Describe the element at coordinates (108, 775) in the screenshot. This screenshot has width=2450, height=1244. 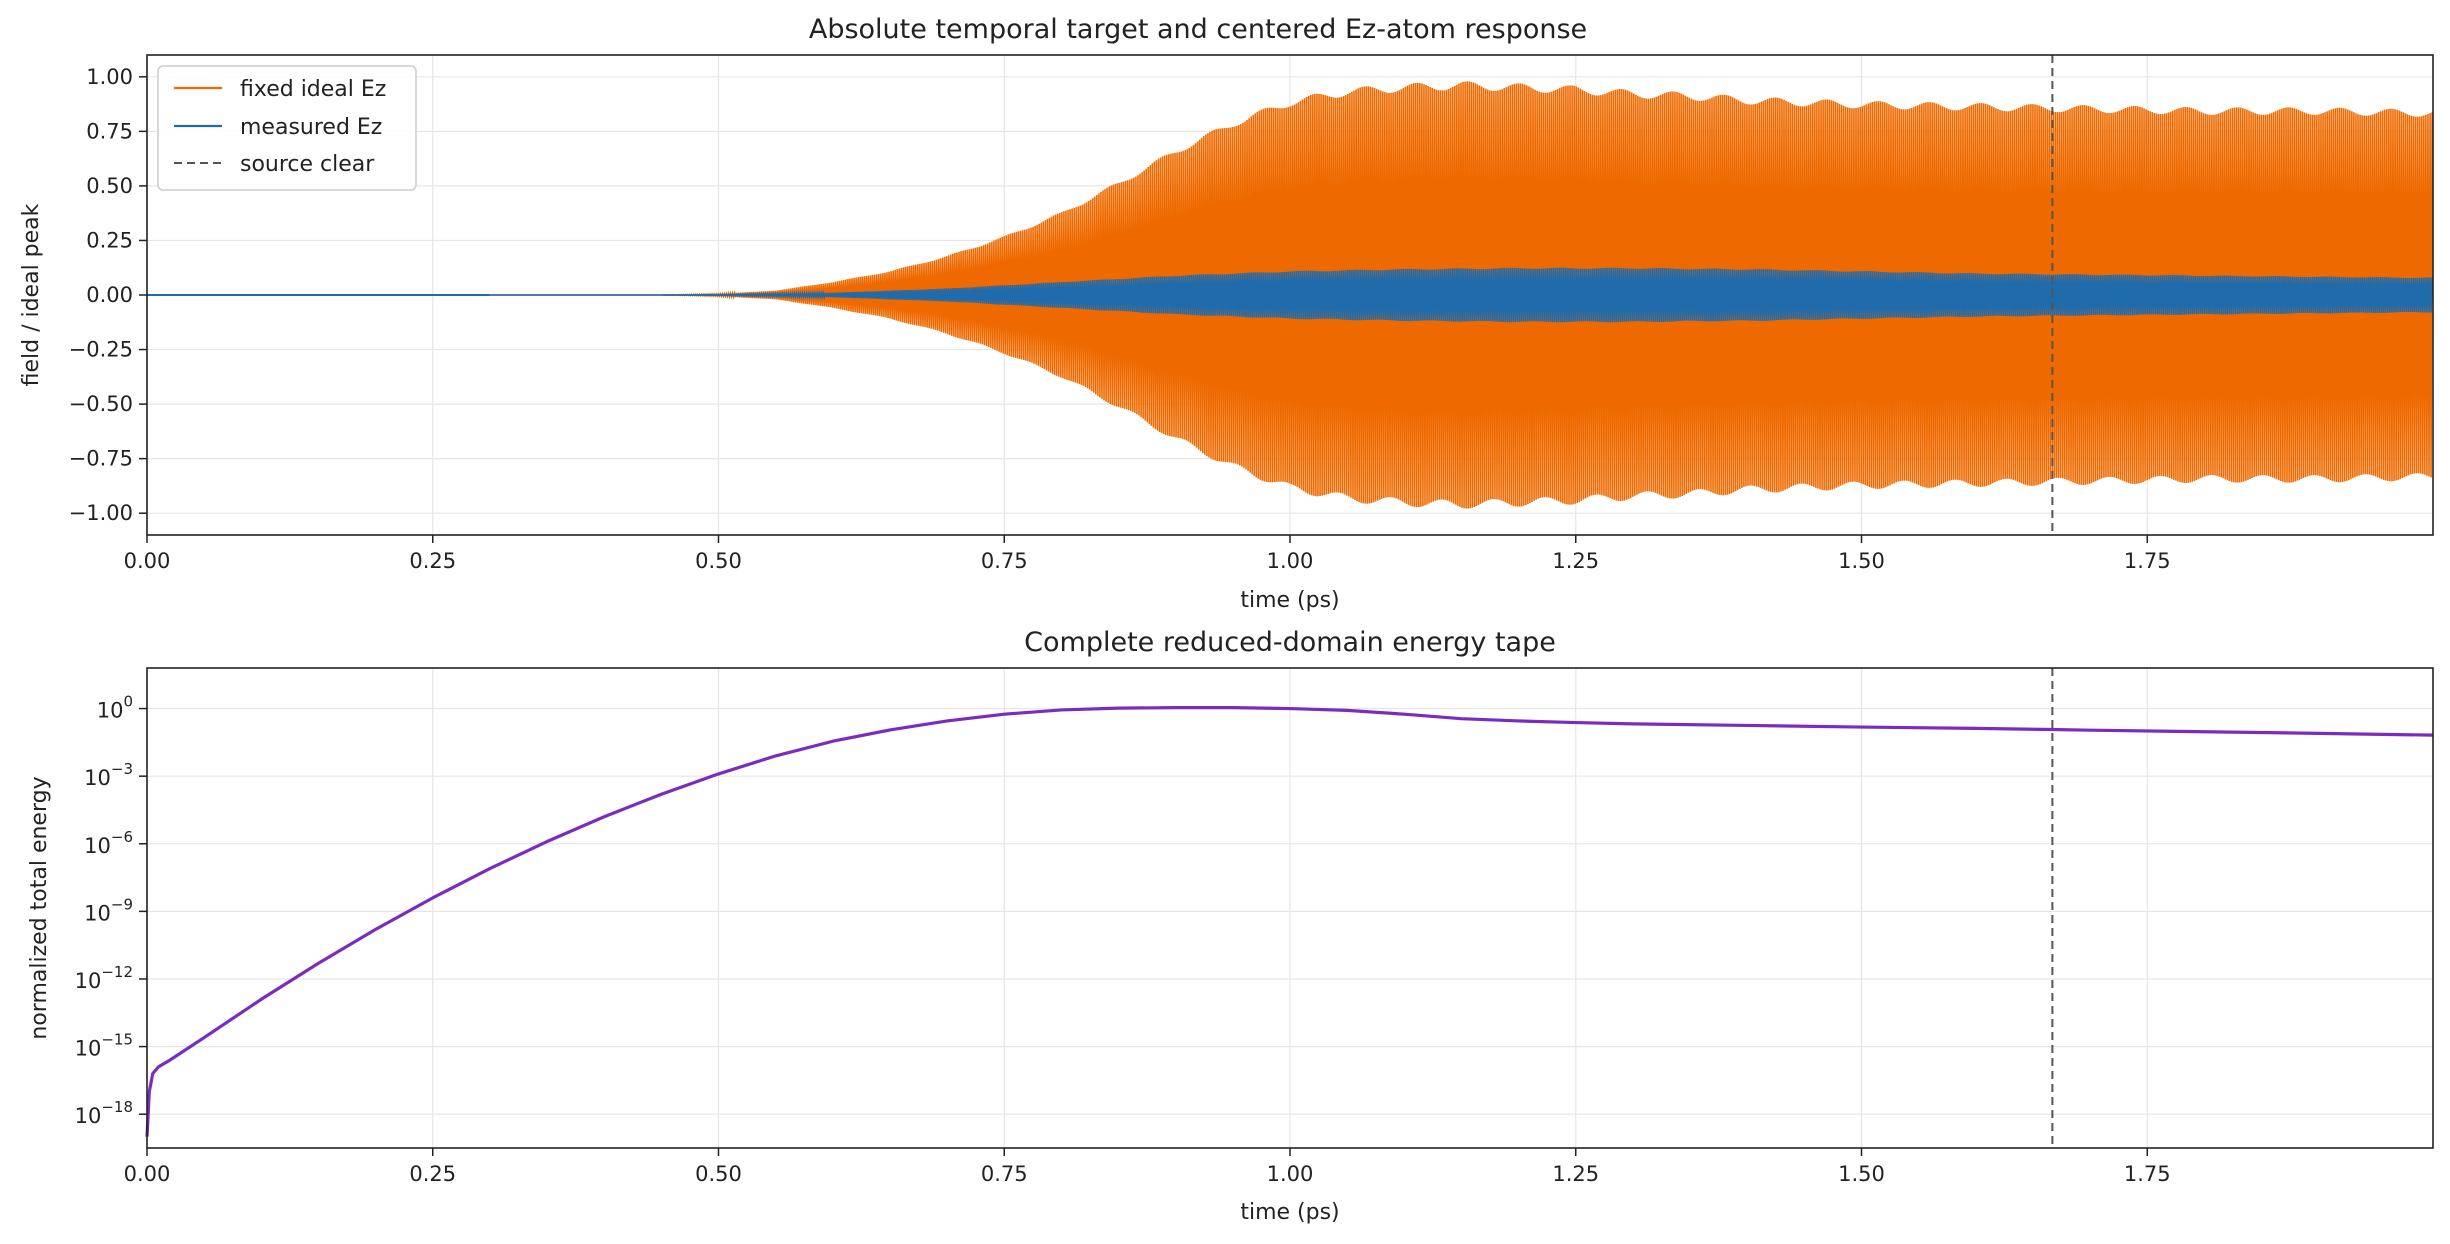
I see `y-tick-label: 10⁻³` at that location.